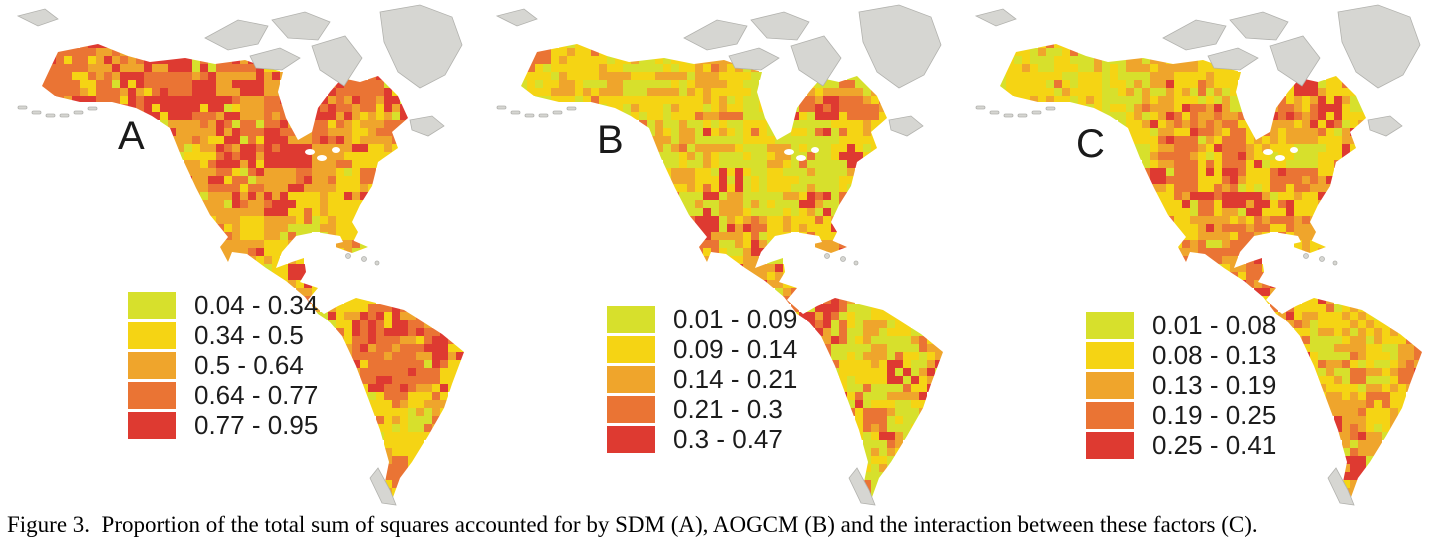 The image size is (1437, 549). Describe the element at coordinates (1214, 355) in the screenshot. I see `legend-range-label: 0.08 - 0.13` at that location.